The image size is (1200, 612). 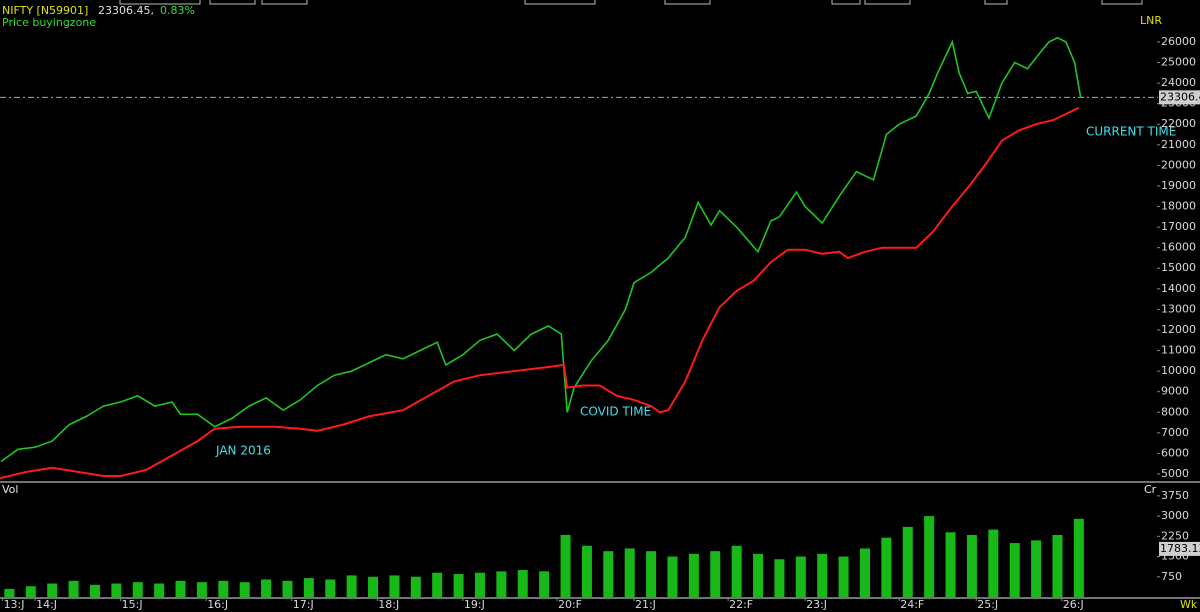 I want to click on period: Wk, so click(x=1189, y=604).